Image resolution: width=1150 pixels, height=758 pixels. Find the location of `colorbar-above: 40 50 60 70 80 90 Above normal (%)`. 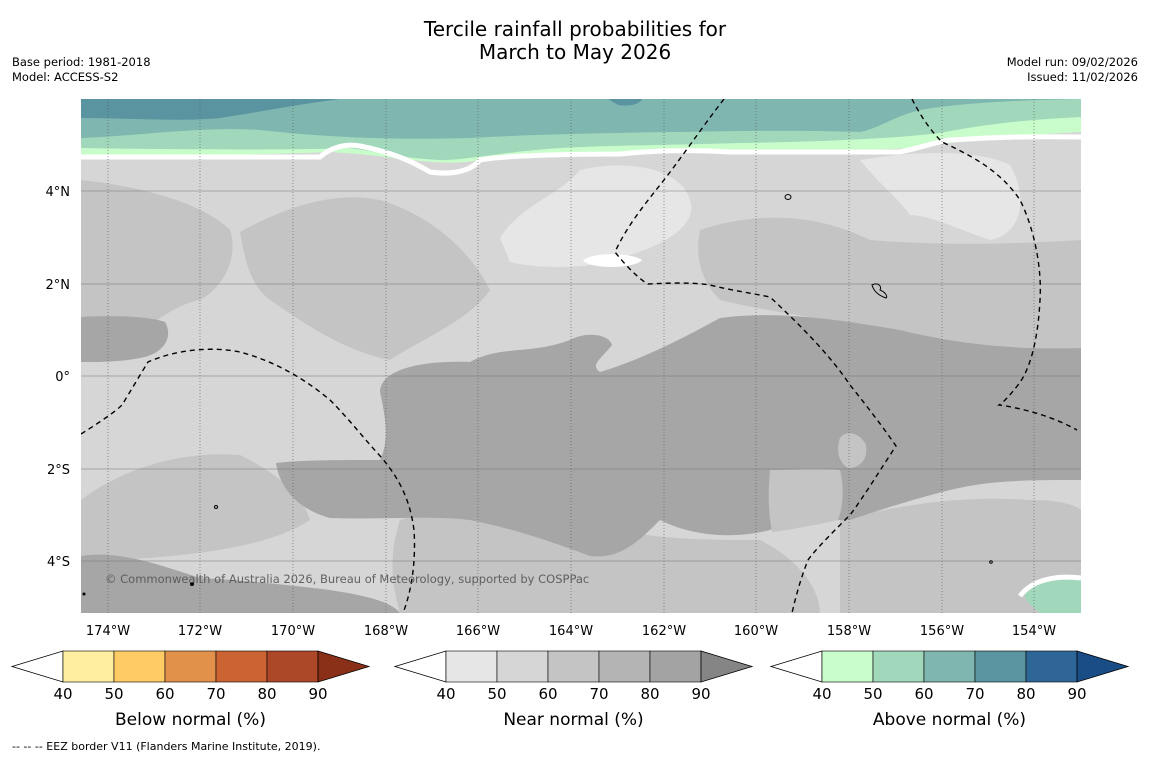

colorbar-above: 40 50 60 70 80 90 Above normal (%) is located at coordinates (949, 690).